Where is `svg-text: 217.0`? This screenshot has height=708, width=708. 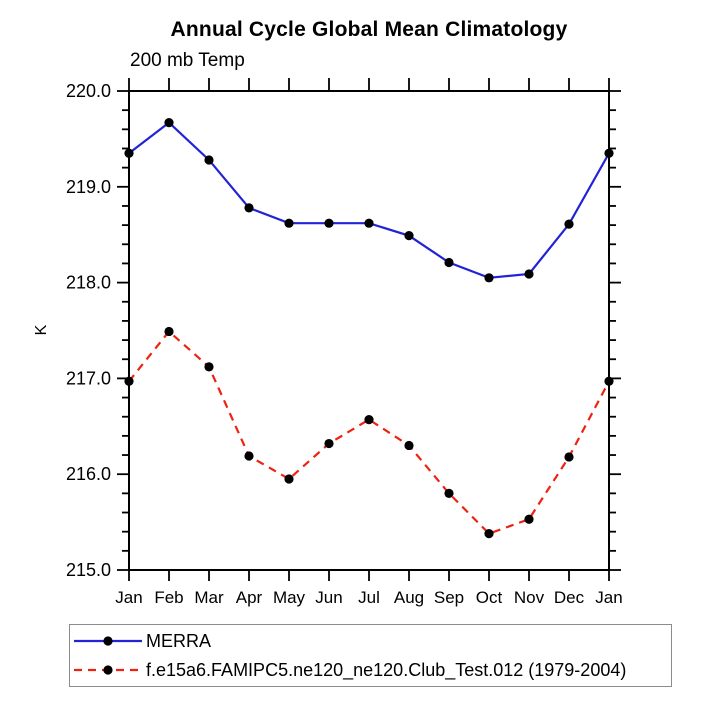
svg-text: 217.0 is located at coordinates (88, 378).